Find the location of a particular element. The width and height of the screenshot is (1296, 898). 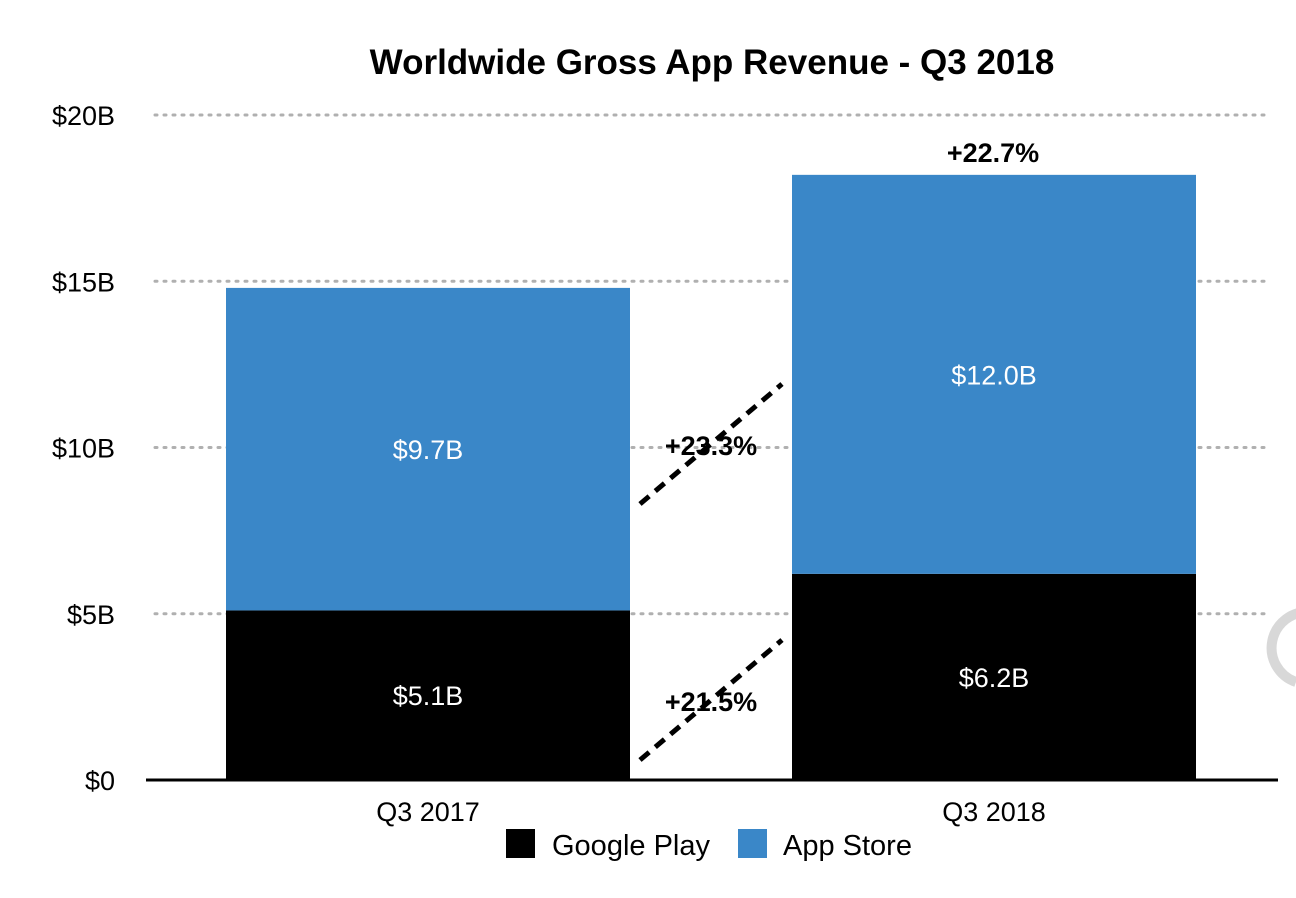

app-store-growth-connector is located at coordinates (711, 444).